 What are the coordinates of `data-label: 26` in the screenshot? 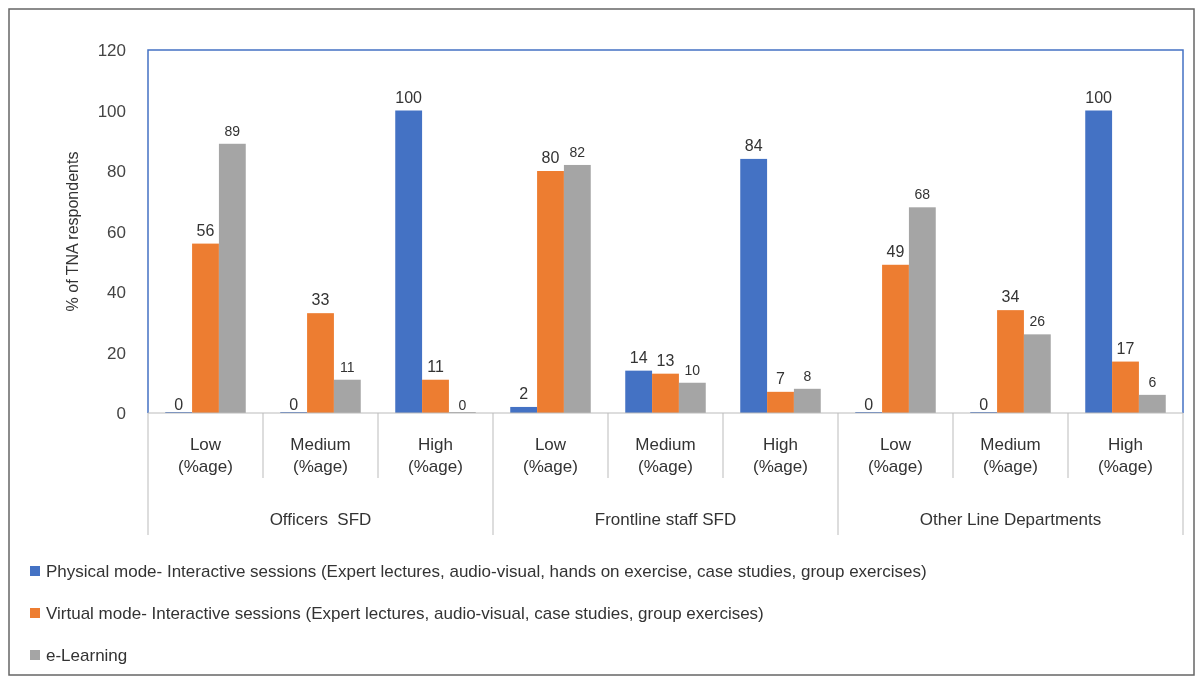 It's located at (1037, 321).